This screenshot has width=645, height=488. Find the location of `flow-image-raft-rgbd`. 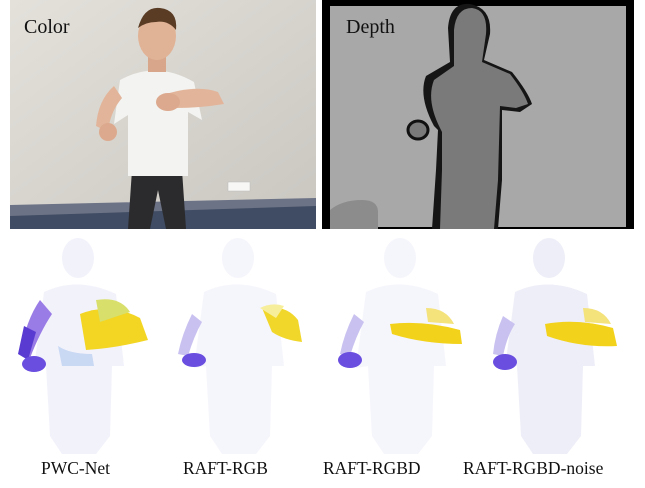

flow-image-raft-rgbd is located at coordinates (400, 346).